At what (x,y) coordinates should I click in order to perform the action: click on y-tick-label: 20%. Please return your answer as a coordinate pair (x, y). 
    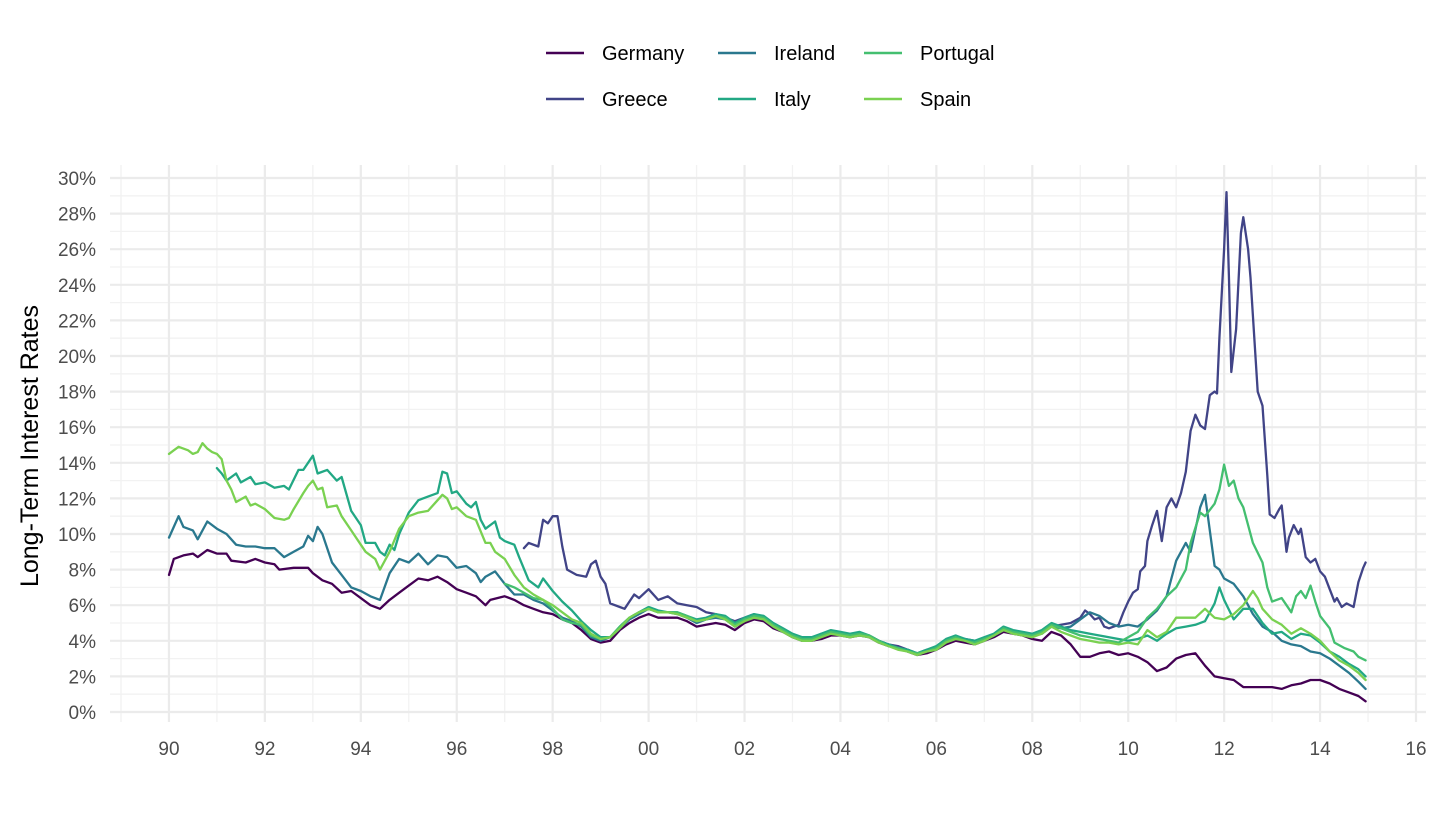
    Looking at the image, I should click on (77, 357).